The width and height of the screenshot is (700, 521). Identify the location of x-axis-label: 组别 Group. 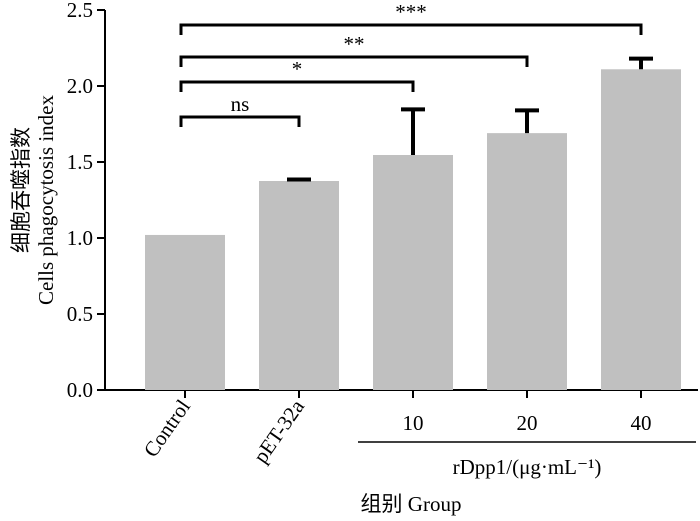
(411, 504).